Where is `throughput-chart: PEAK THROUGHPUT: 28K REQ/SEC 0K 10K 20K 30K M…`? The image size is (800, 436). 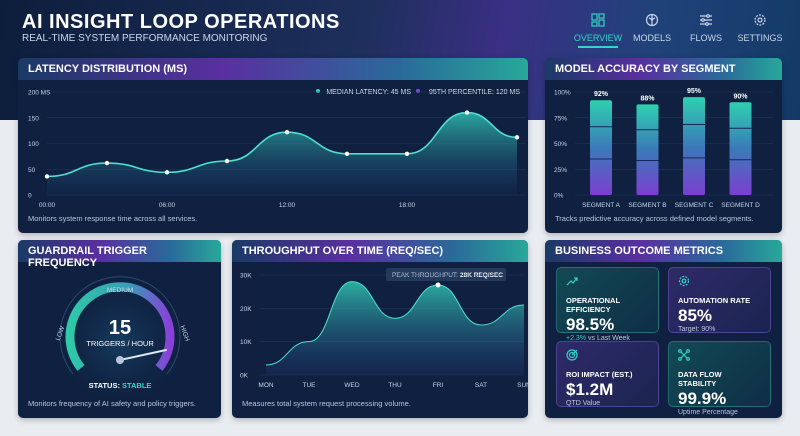 throughput-chart: PEAK THROUGHPUT: 28K REQ/SEC 0K 10K 20K 30K M… is located at coordinates (384, 328).